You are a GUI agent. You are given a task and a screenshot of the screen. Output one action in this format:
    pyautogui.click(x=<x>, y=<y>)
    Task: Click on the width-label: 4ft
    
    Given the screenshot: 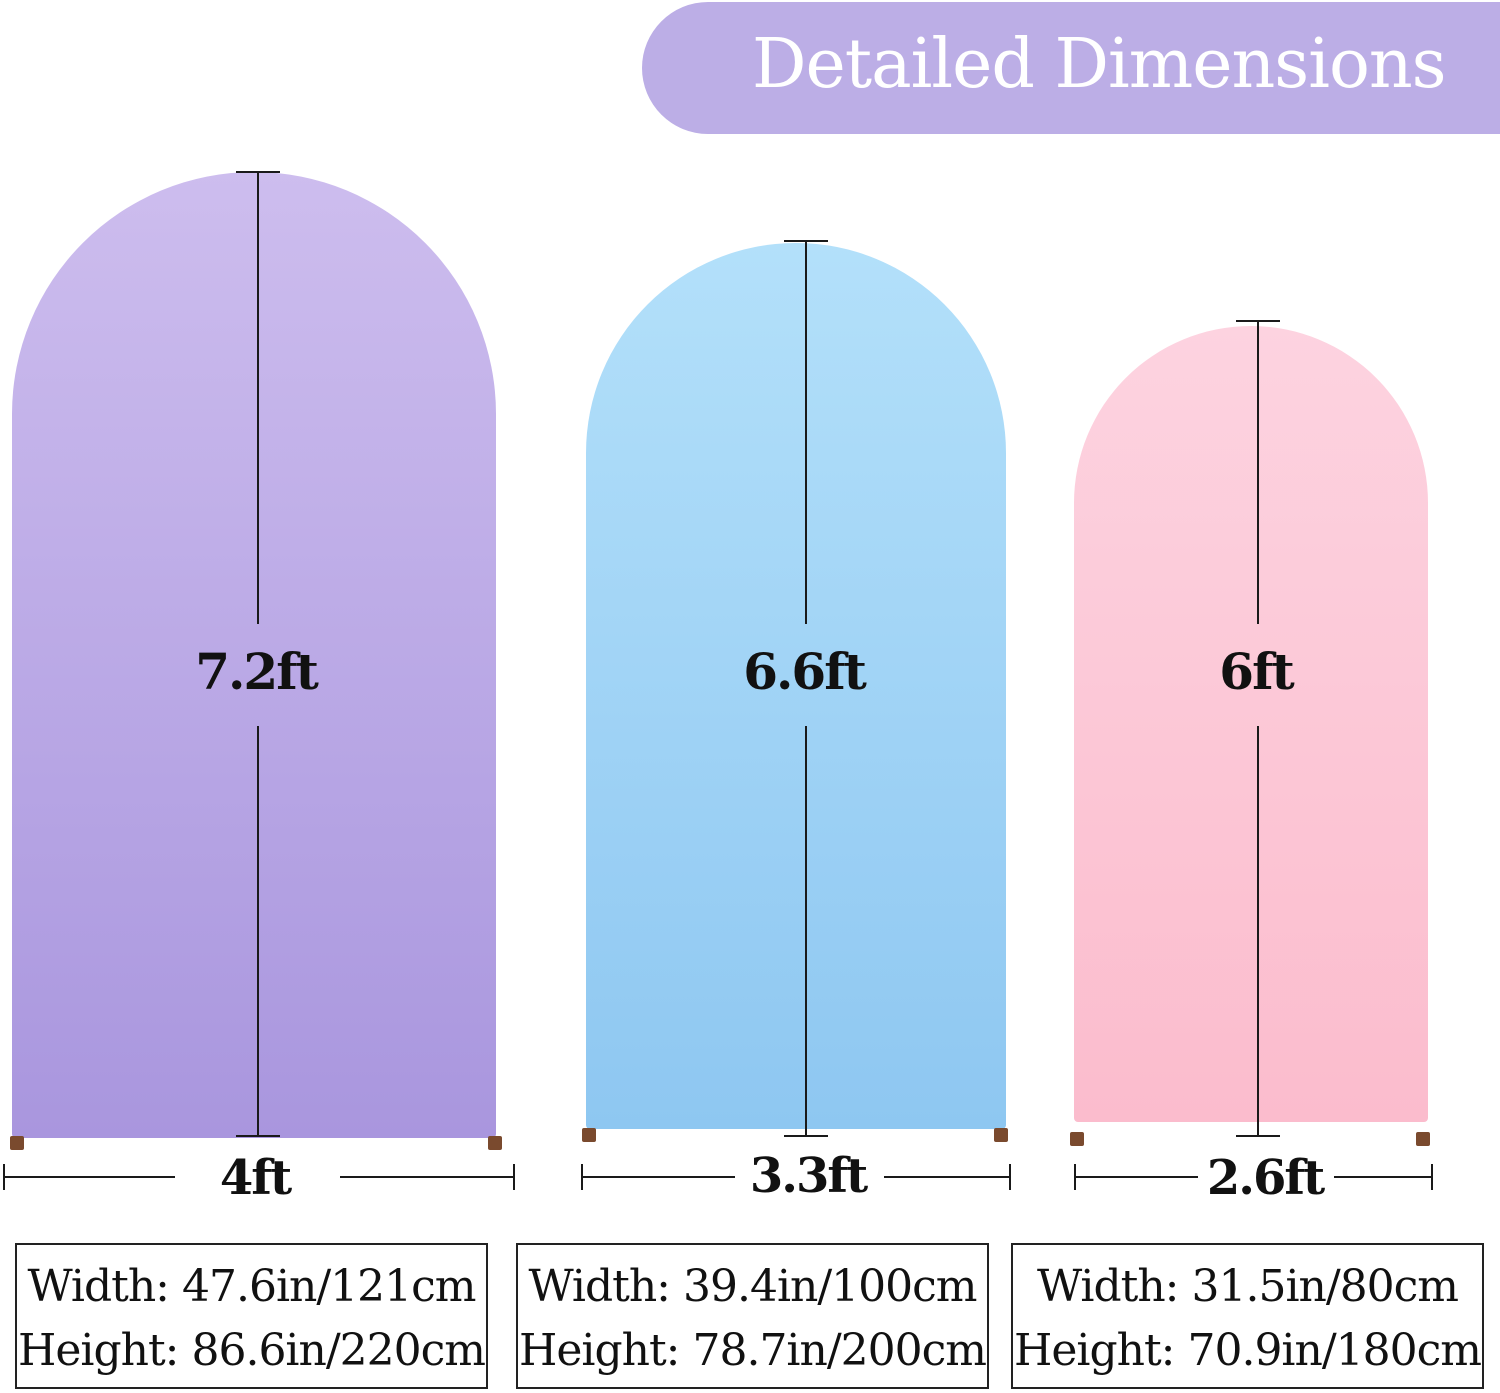 What is the action you would take?
    pyautogui.click(x=255, y=1178)
    